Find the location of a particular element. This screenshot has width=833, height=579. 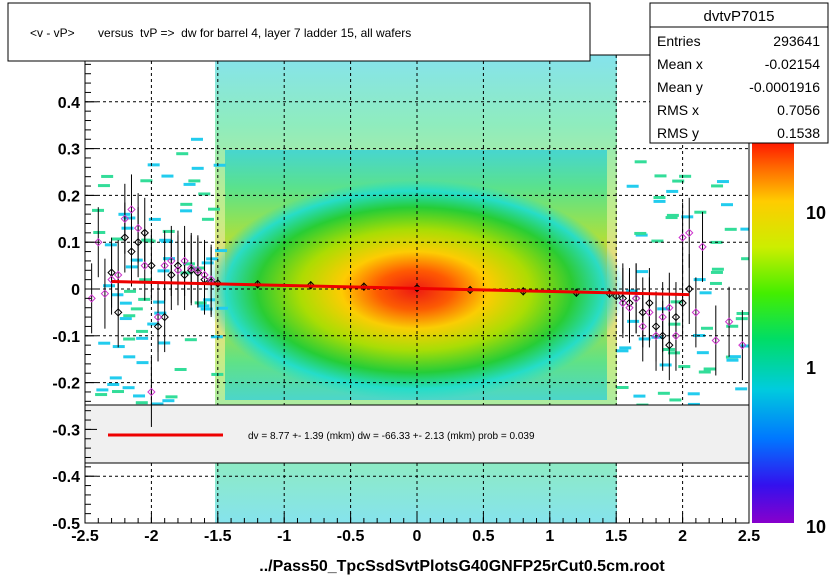

stats-label: RMS x is located at coordinates (678, 110).